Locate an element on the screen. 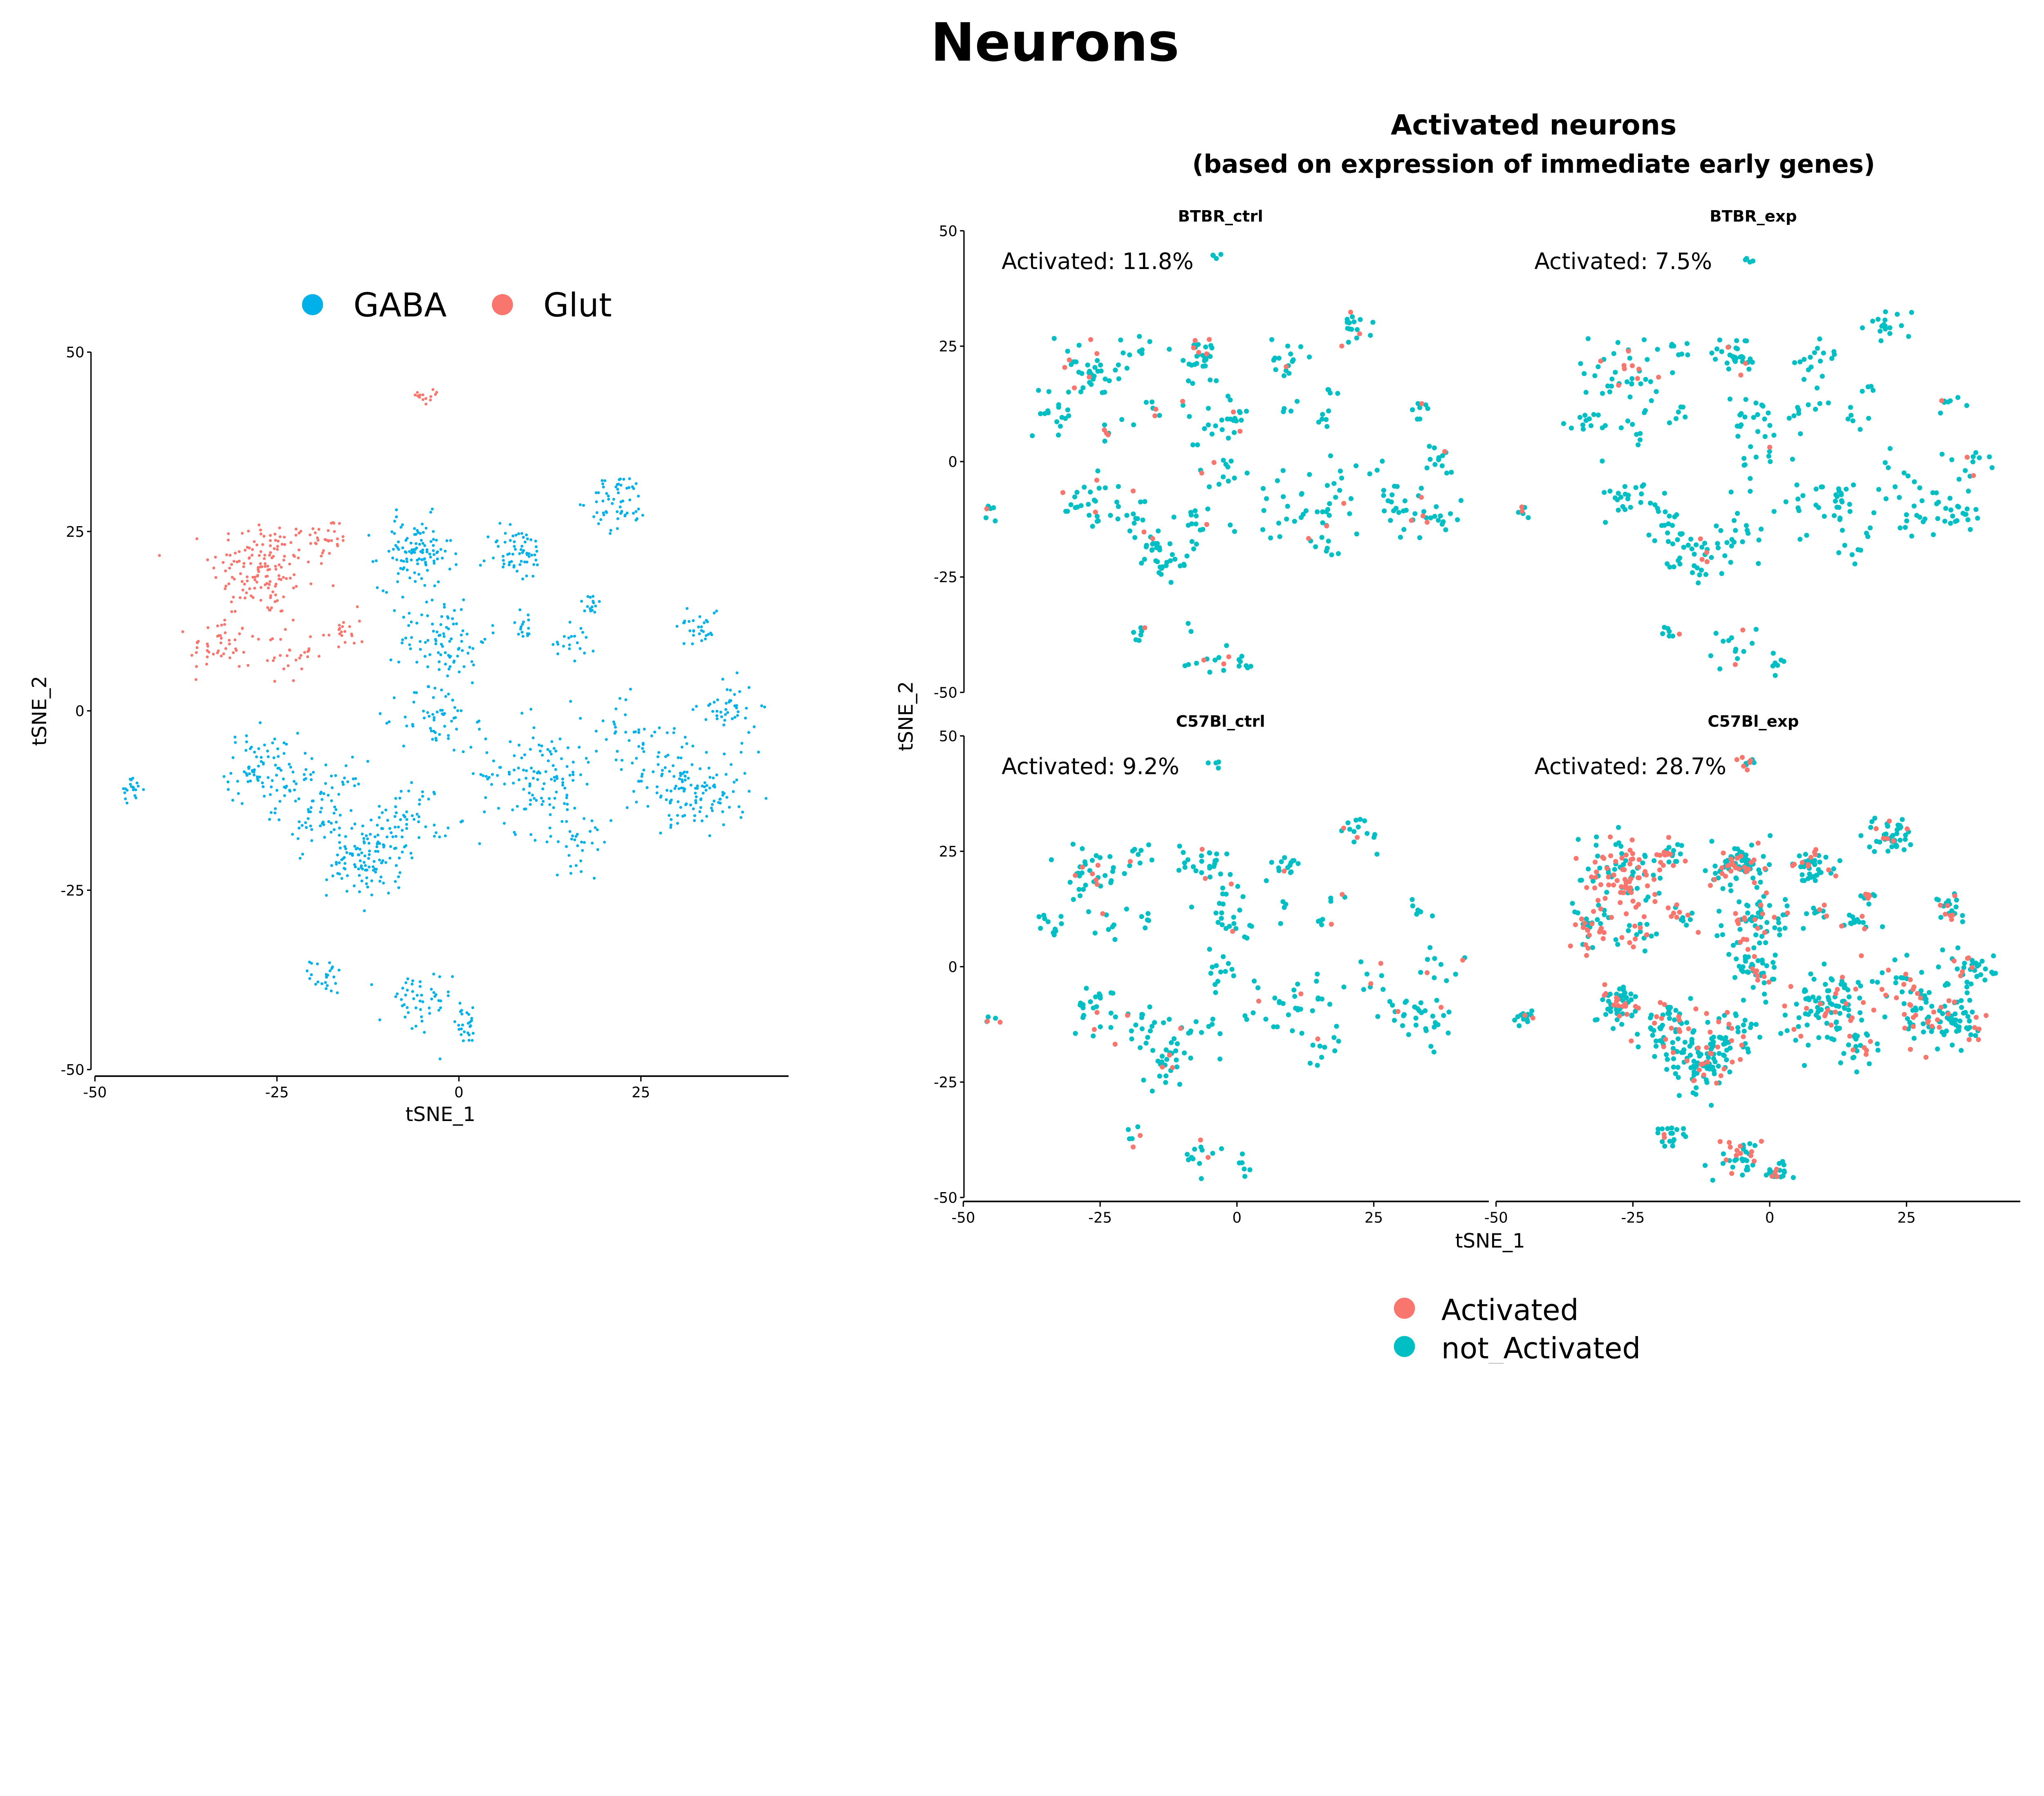 The image size is (2044, 1796). figure-title: Neurons is located at coordinates (1055, 42).